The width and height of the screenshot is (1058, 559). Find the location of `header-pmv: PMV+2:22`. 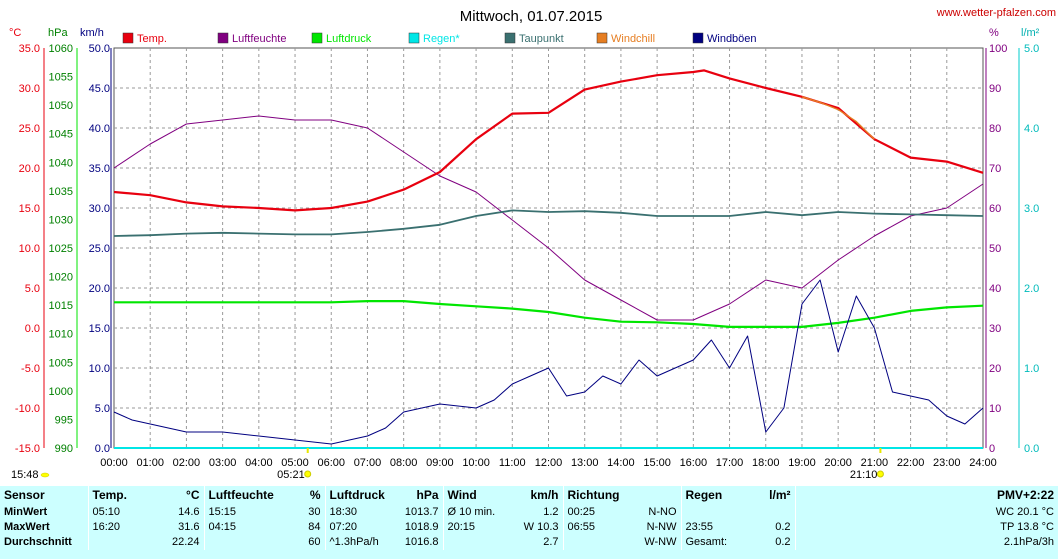

header-pmv: PMV+2:22 is located at coordinates (926, 495).